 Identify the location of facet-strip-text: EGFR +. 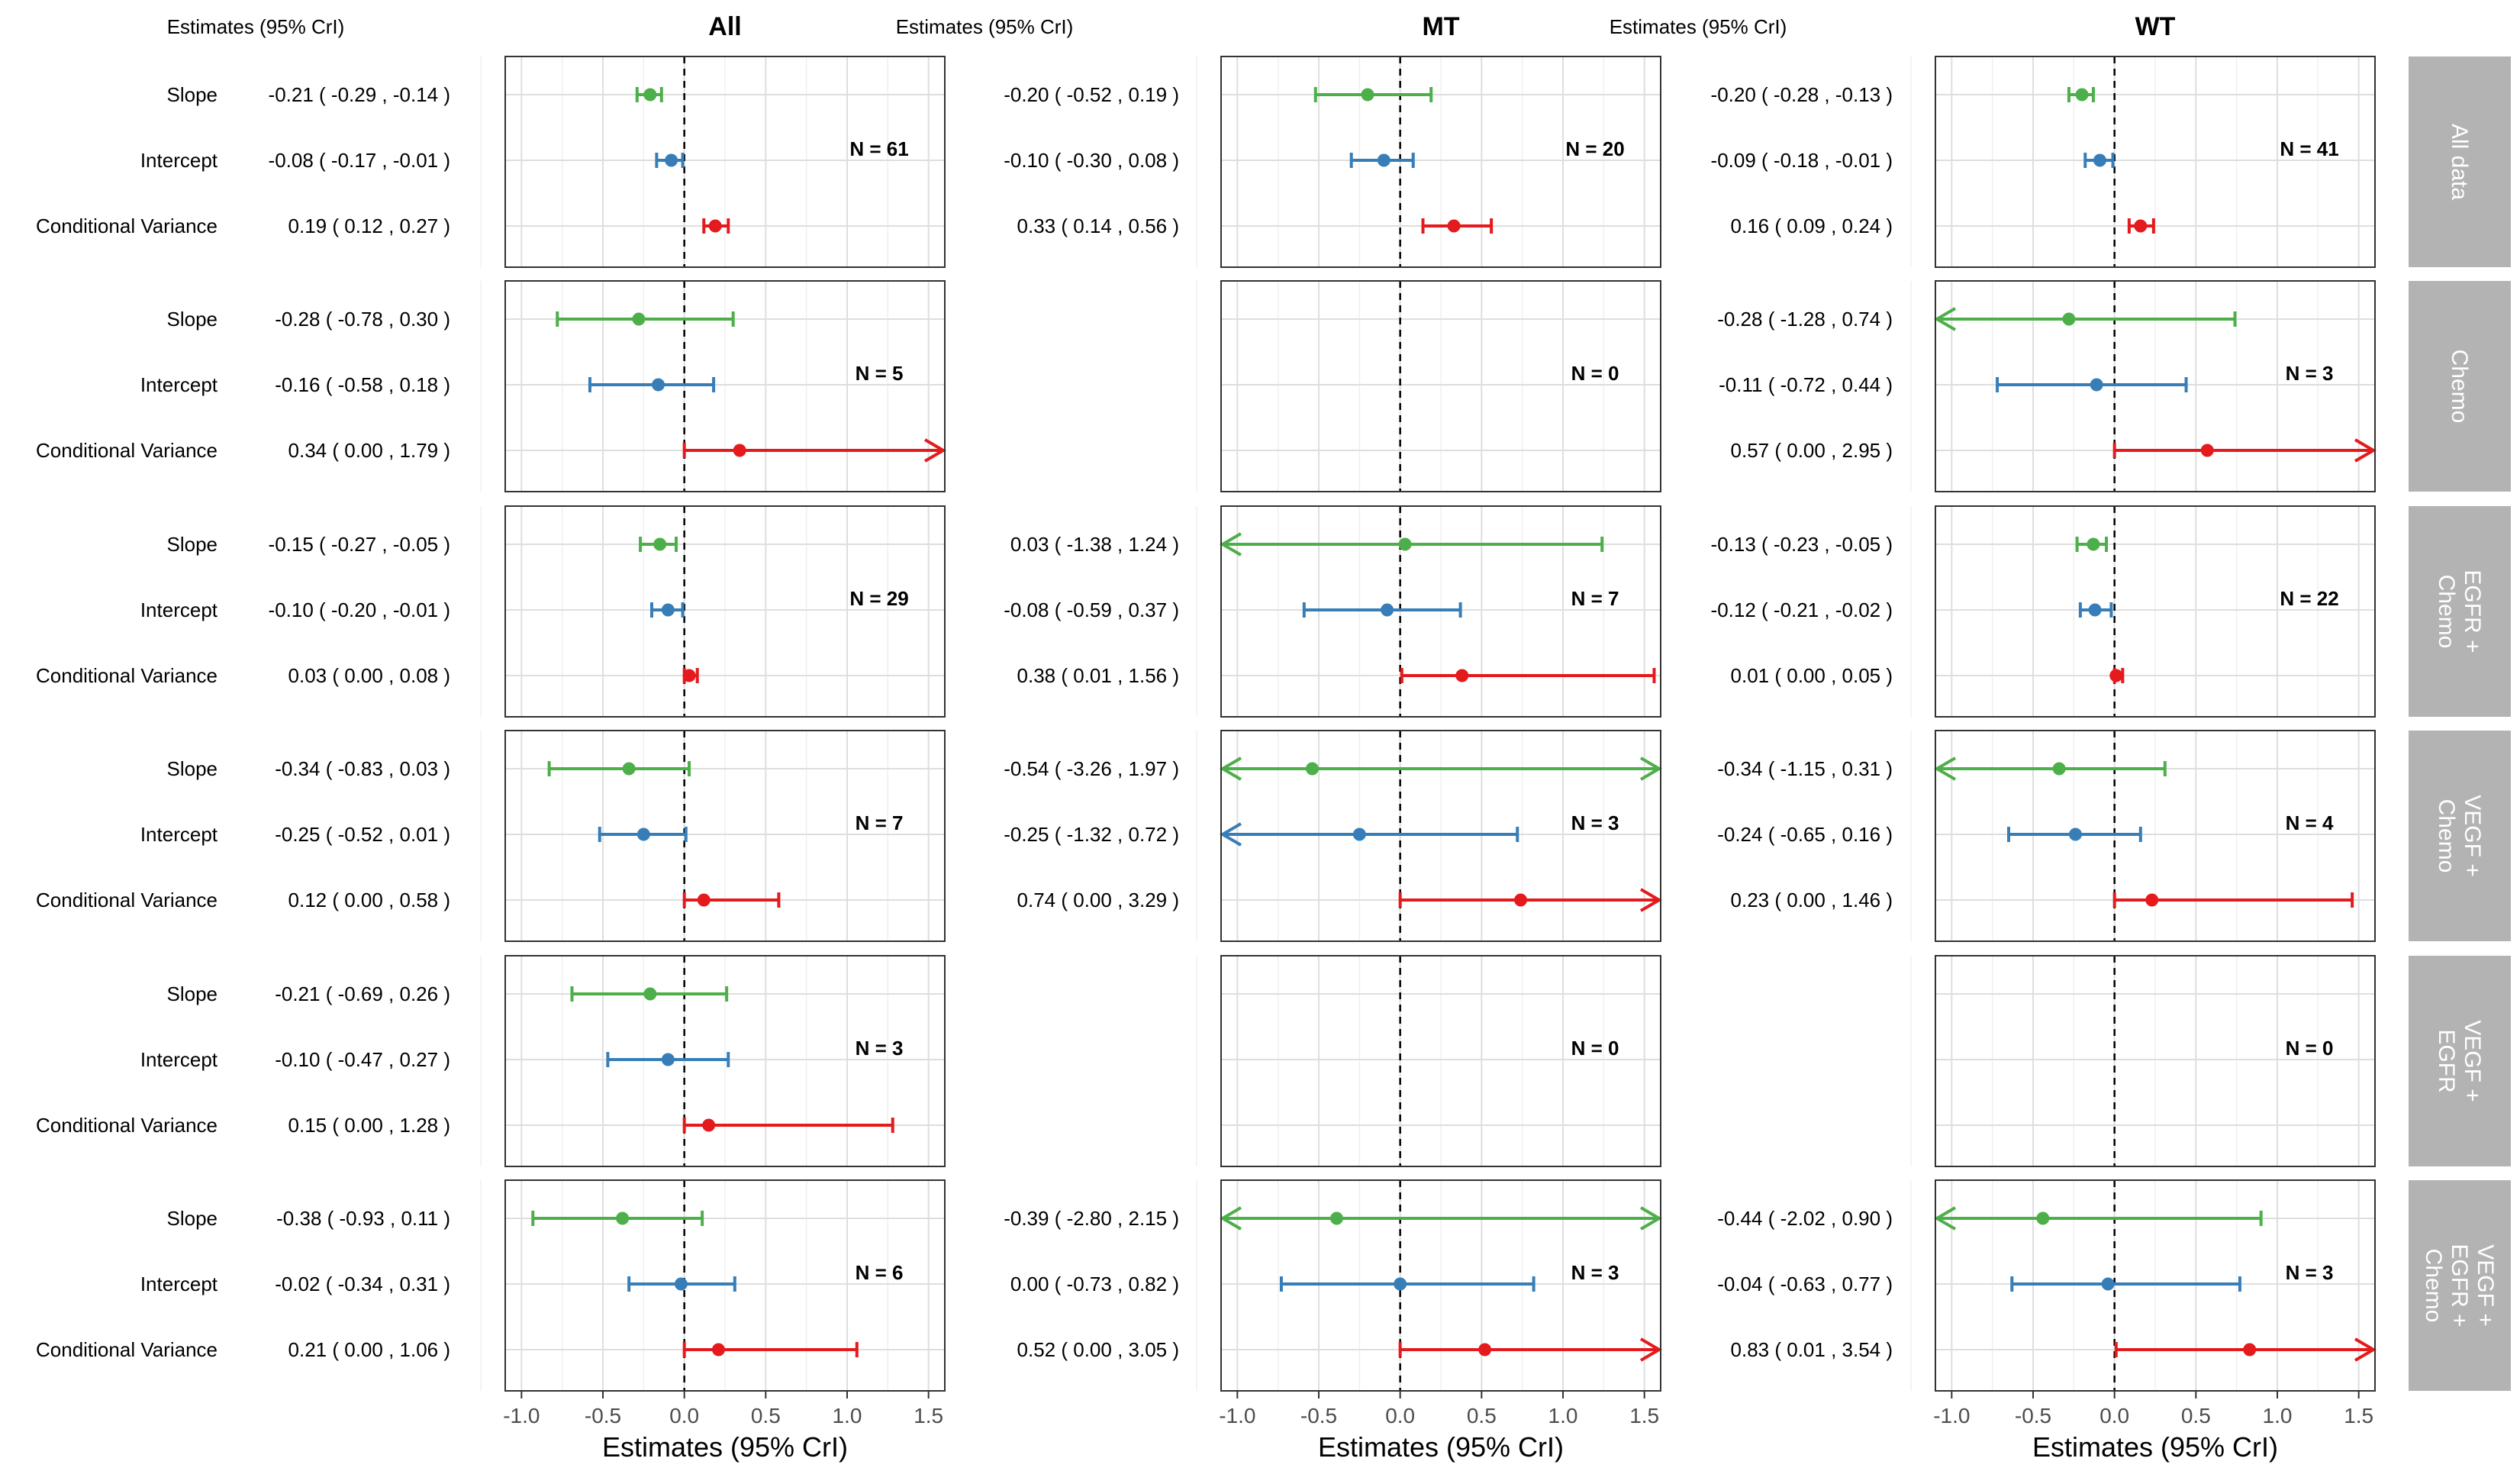
(2459, 1285).